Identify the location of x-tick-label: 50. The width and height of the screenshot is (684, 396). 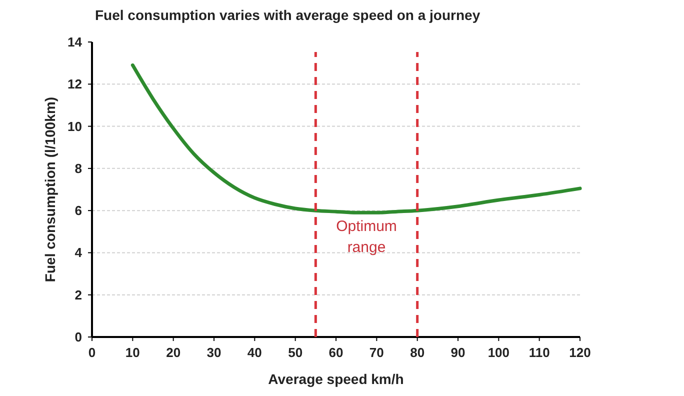
(295, 352).